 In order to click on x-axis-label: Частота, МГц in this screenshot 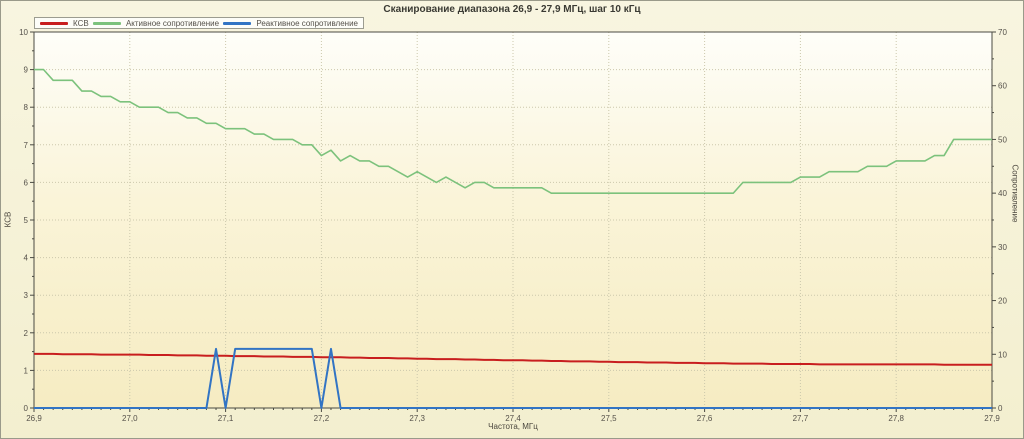, I will do `click(513, 426)`.